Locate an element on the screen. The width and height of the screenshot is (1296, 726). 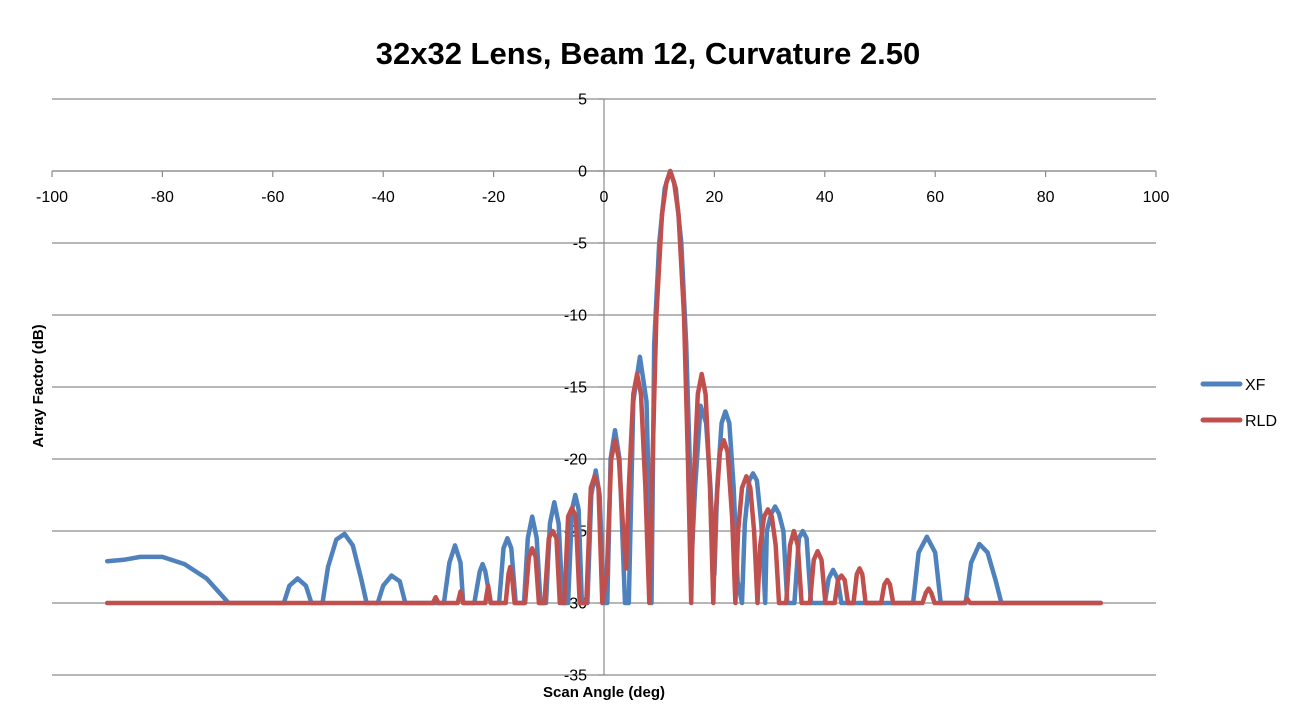
x-tick-label-3: -40 is located at coordinates (383, 197).